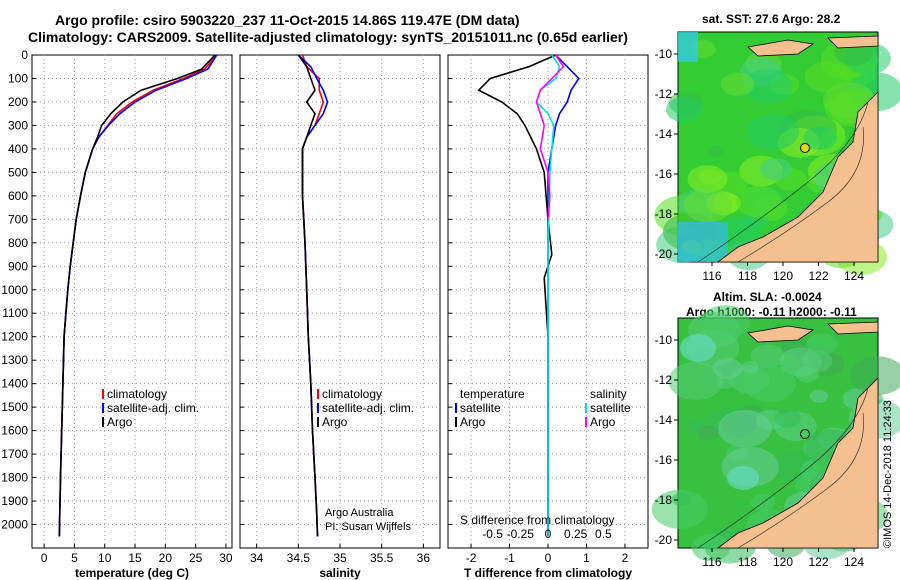 The image size is (900, 580). Describe the element at coordinates (24, 55) in the screenshot. I see `depth-tick-label: 0` at that location.